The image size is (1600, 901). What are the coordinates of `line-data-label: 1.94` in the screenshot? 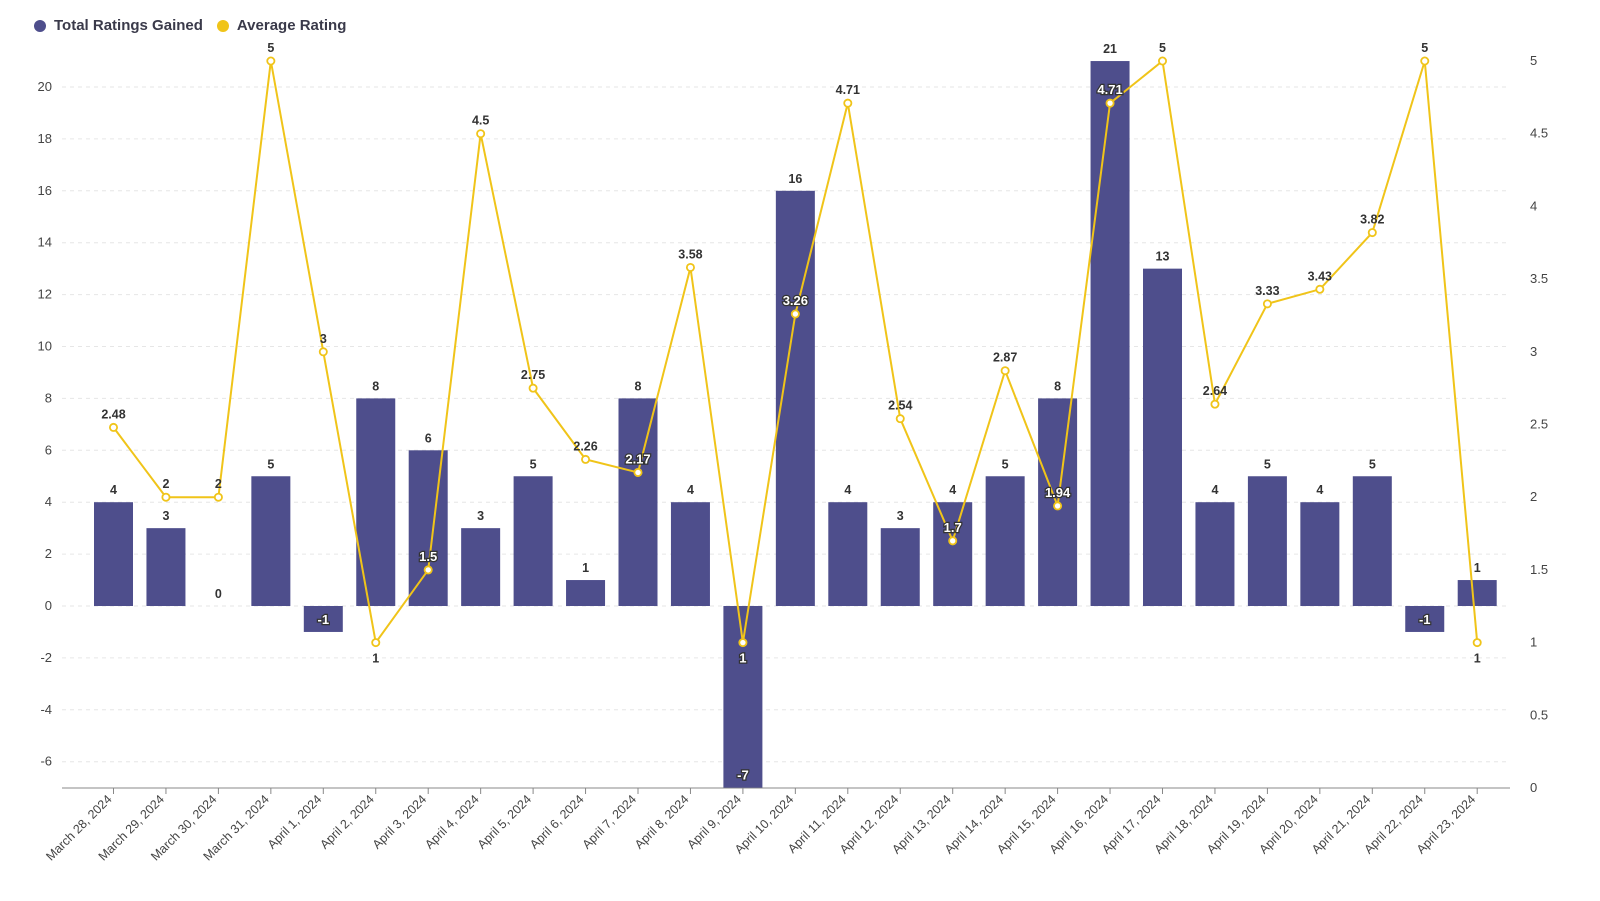 It's located at (1058, 492).